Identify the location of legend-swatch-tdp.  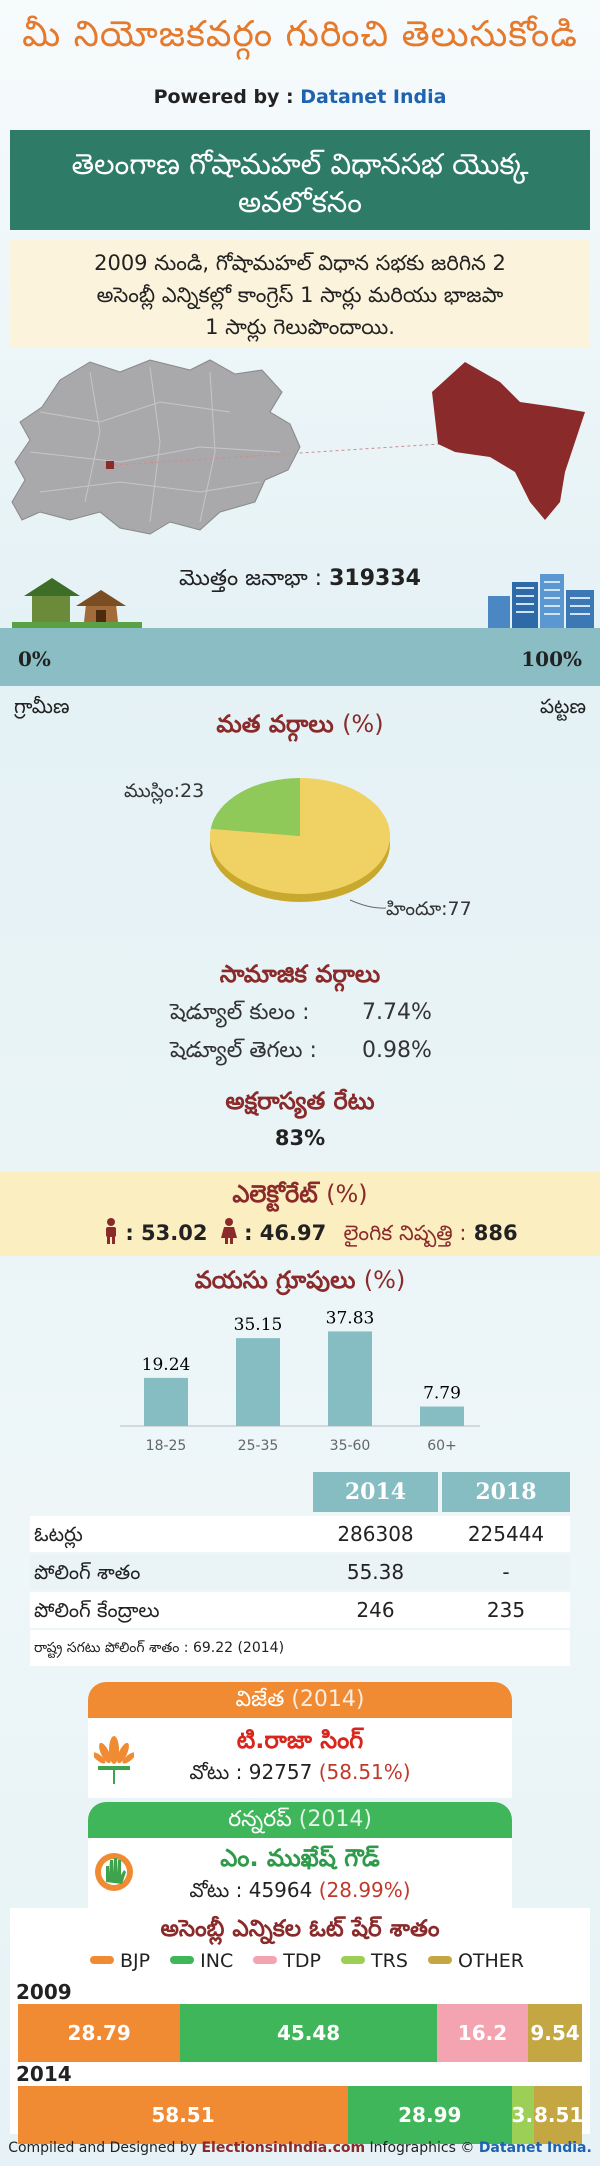
(265, 1960).